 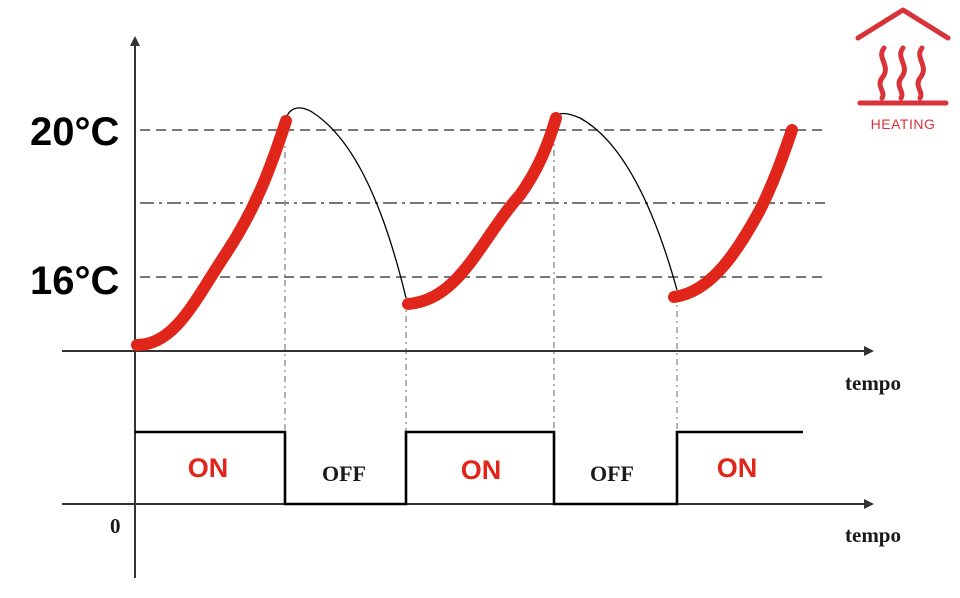 I want to click on heating-icon-label: HEATING, so click(x=903, y=124).